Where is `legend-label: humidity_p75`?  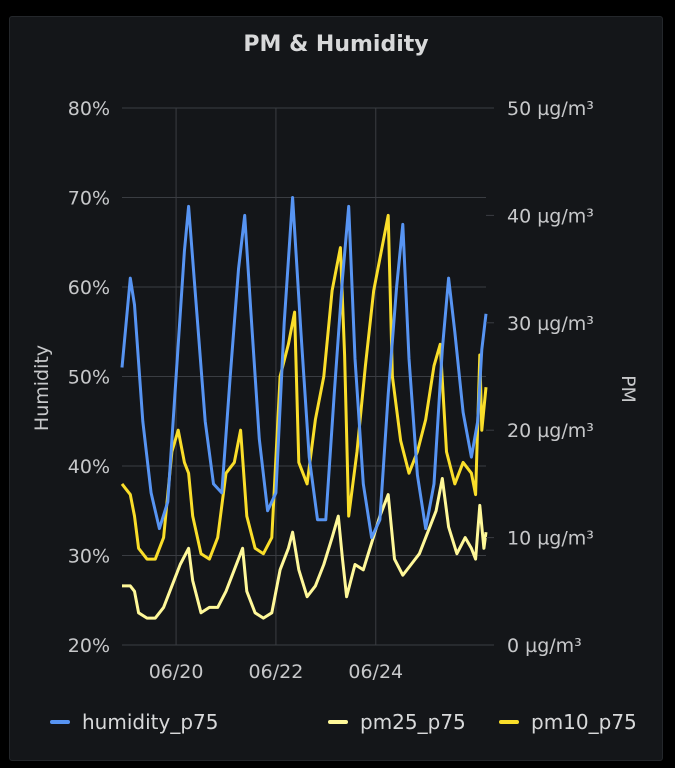 legend-label: humidity_p75 is located at coordinates (150, 722).